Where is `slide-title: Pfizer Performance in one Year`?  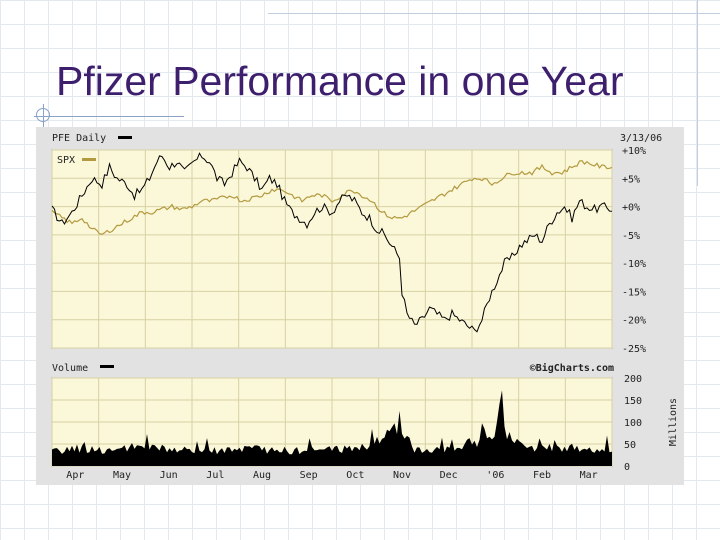 slide-title: Pfizer Performance in one Year is located at coordinates (340, 81).